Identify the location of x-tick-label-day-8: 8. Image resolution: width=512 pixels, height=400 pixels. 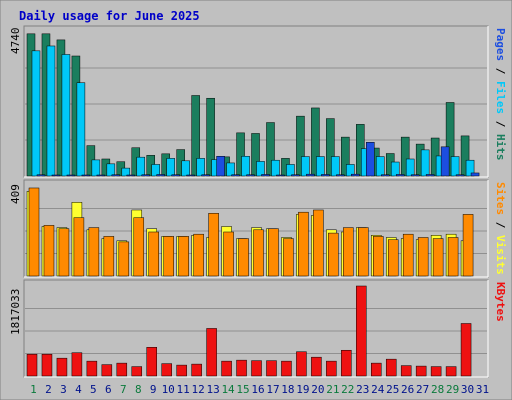
(138, 389).